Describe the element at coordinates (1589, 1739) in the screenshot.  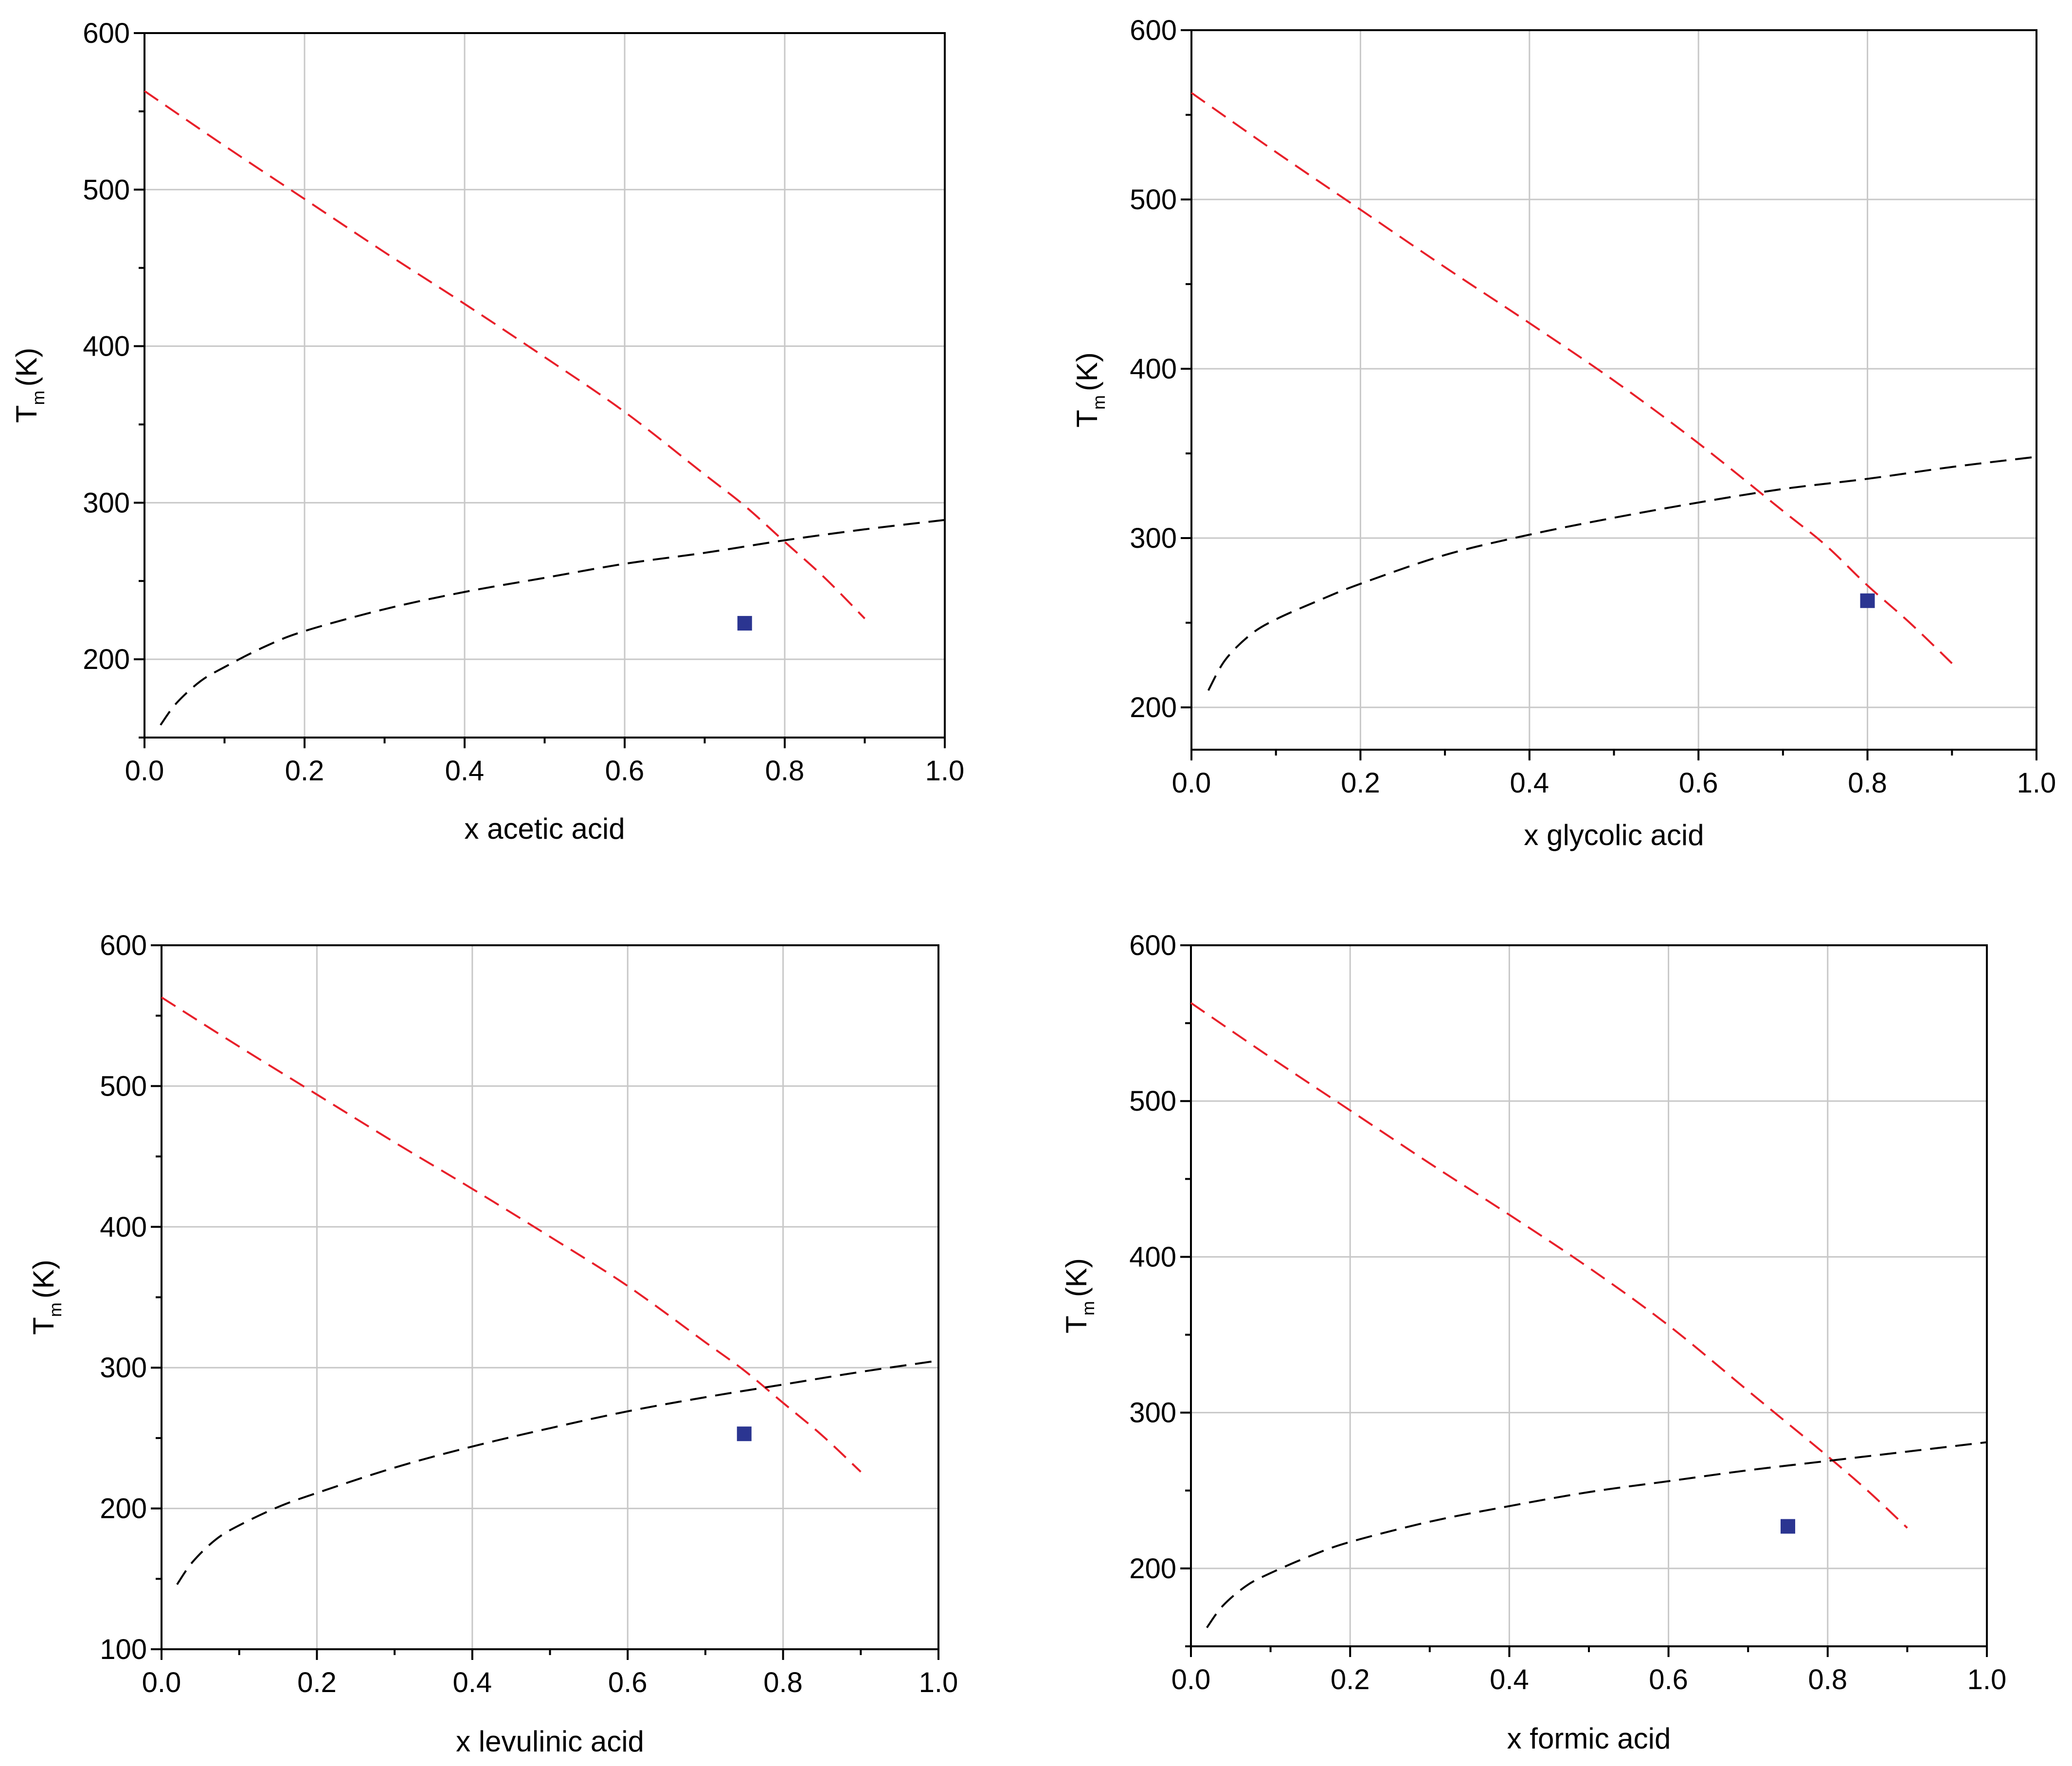
I see `x-axis-title: x formic acid` at that location.